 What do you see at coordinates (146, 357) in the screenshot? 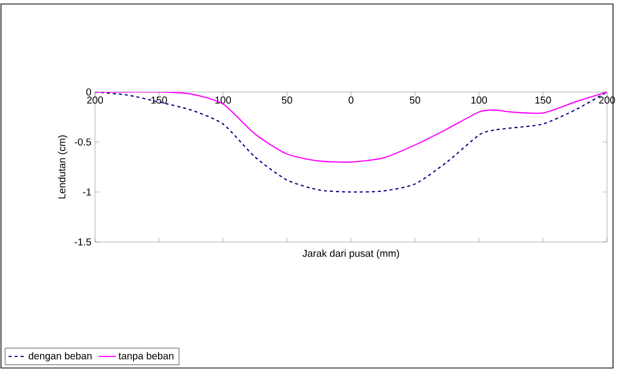
I see `legend-label: tanpa beban` at bounding box center [146, 357].